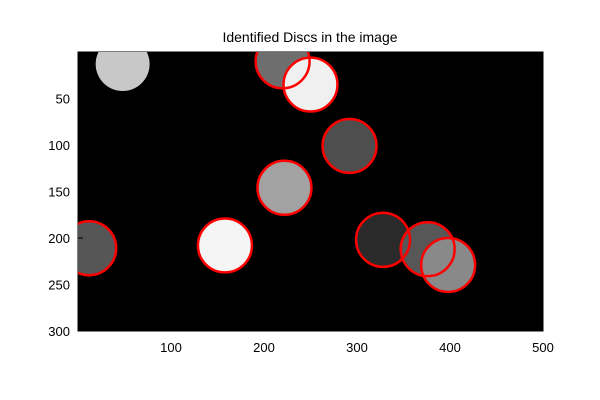 Image resolution: width=600 pixels, height=400 pixels. What do you see at coordinates (63, 99) in the screenshot?
I see `y-tick-label-50: 50` at bounding box center [63, 99].